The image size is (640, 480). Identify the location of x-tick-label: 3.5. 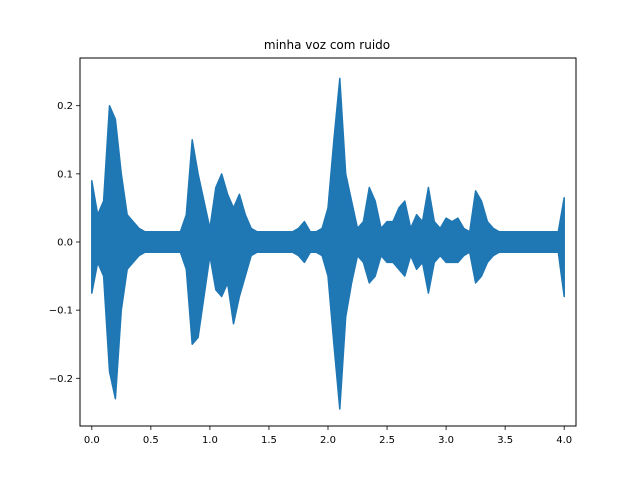
(505, 440).